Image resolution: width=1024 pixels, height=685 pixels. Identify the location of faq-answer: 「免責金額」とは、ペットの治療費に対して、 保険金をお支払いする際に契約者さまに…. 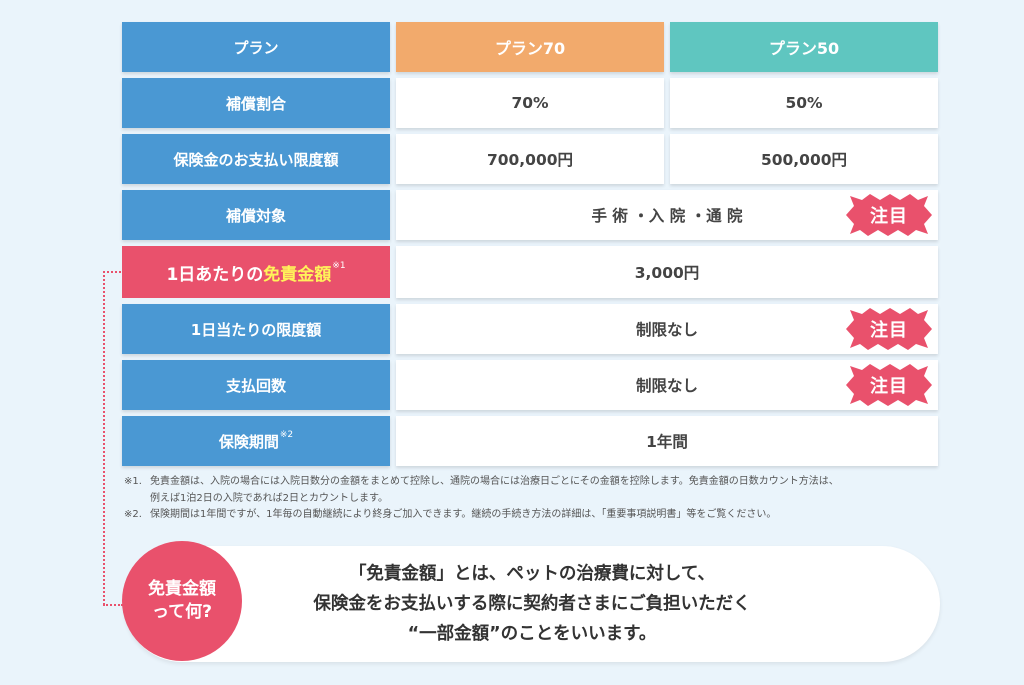
(532, 604).